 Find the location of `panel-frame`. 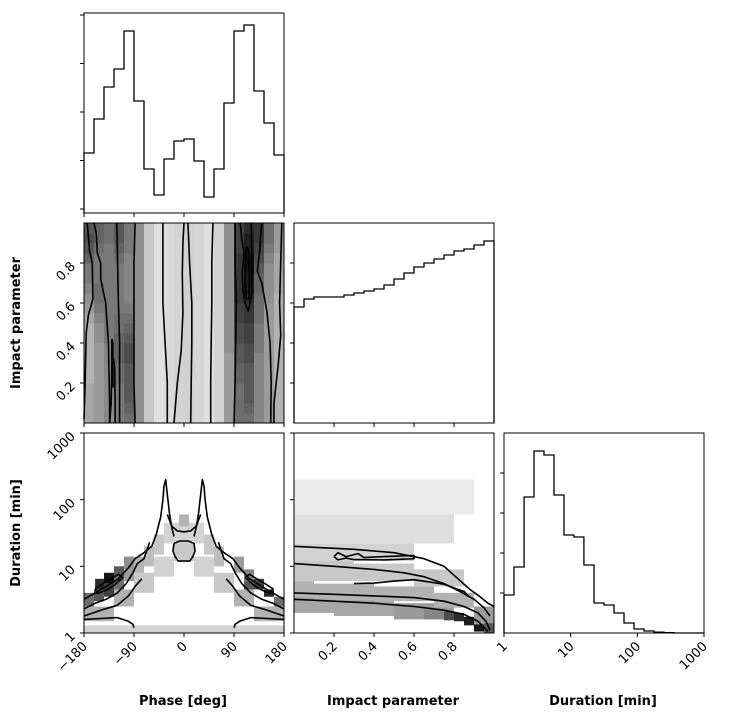

panel-frame is located at coordinates (394, 323).